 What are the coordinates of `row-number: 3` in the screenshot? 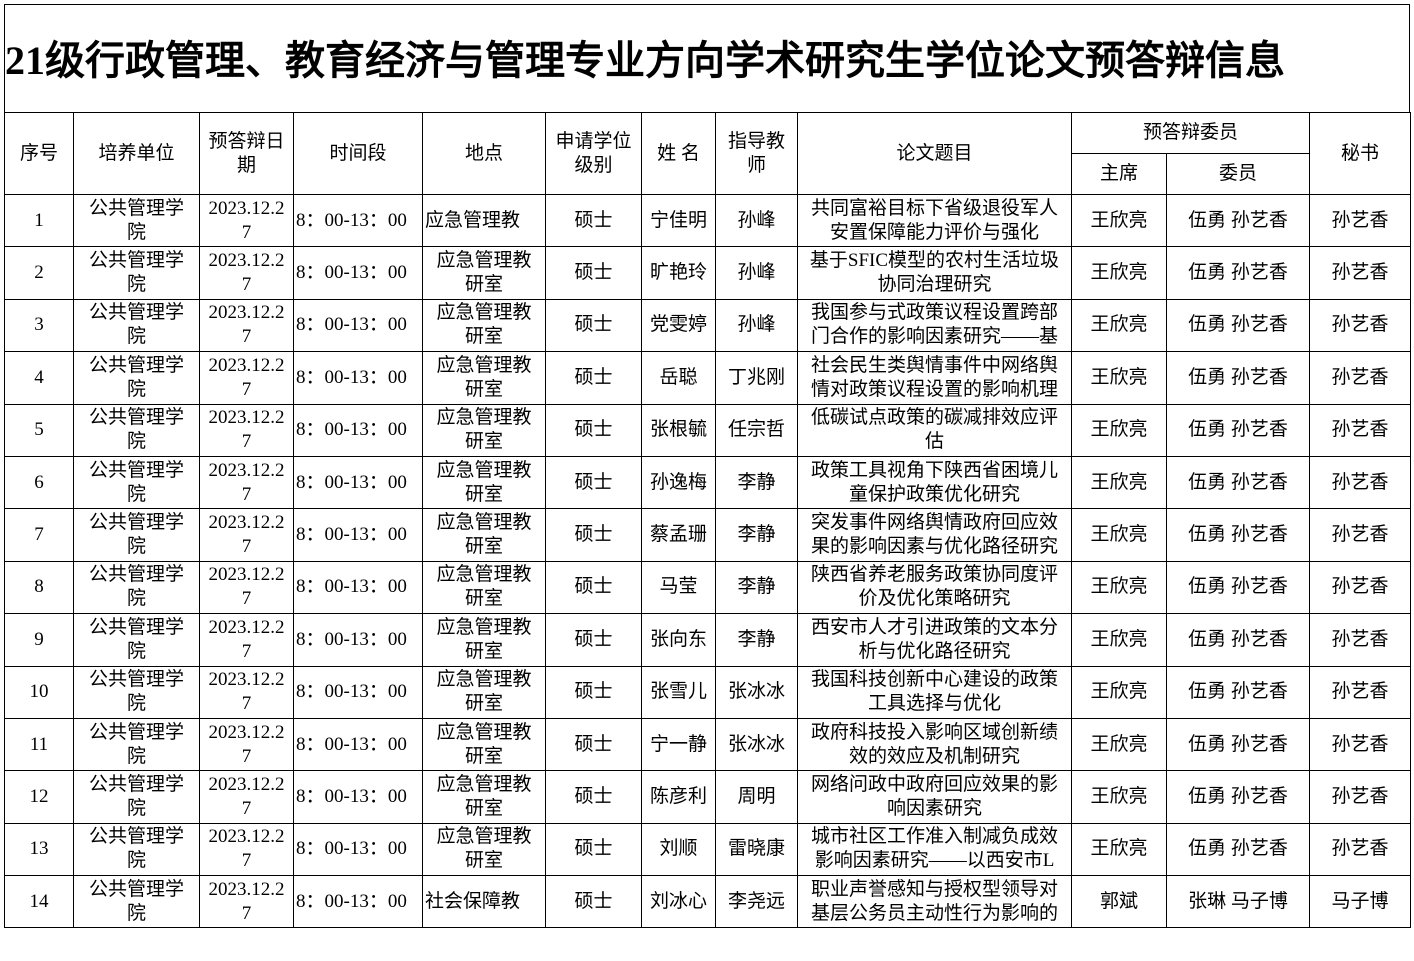 It's located at (39, 325).